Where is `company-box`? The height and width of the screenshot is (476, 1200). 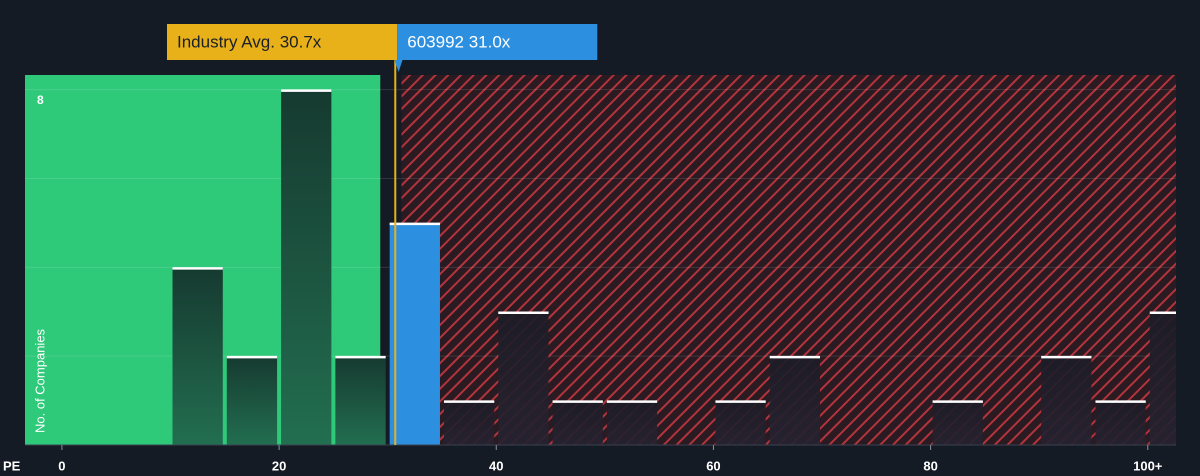
company-box is located at coordinates (497, 42).